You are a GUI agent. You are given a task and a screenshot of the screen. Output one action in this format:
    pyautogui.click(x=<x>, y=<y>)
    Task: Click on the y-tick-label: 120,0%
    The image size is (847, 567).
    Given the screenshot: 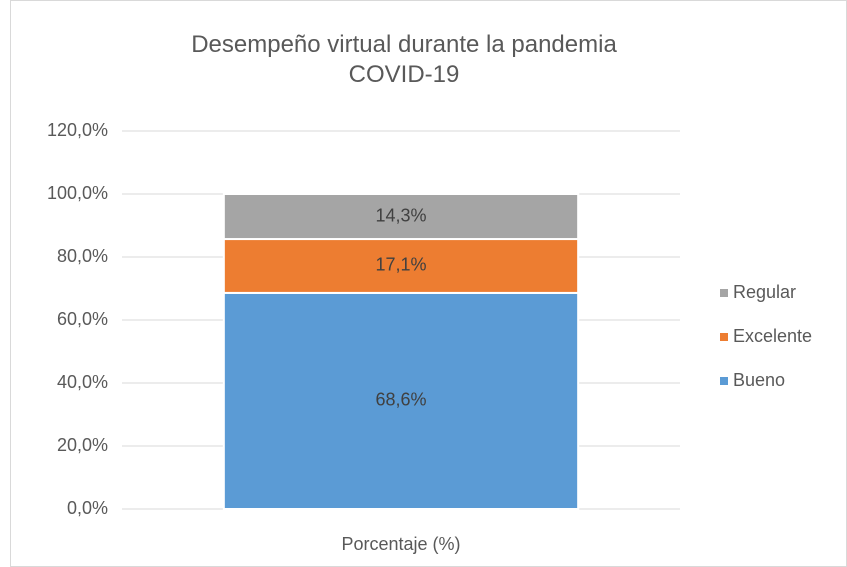 What is the action you would take?
    pyautogui.click(x=77, y=130)
    